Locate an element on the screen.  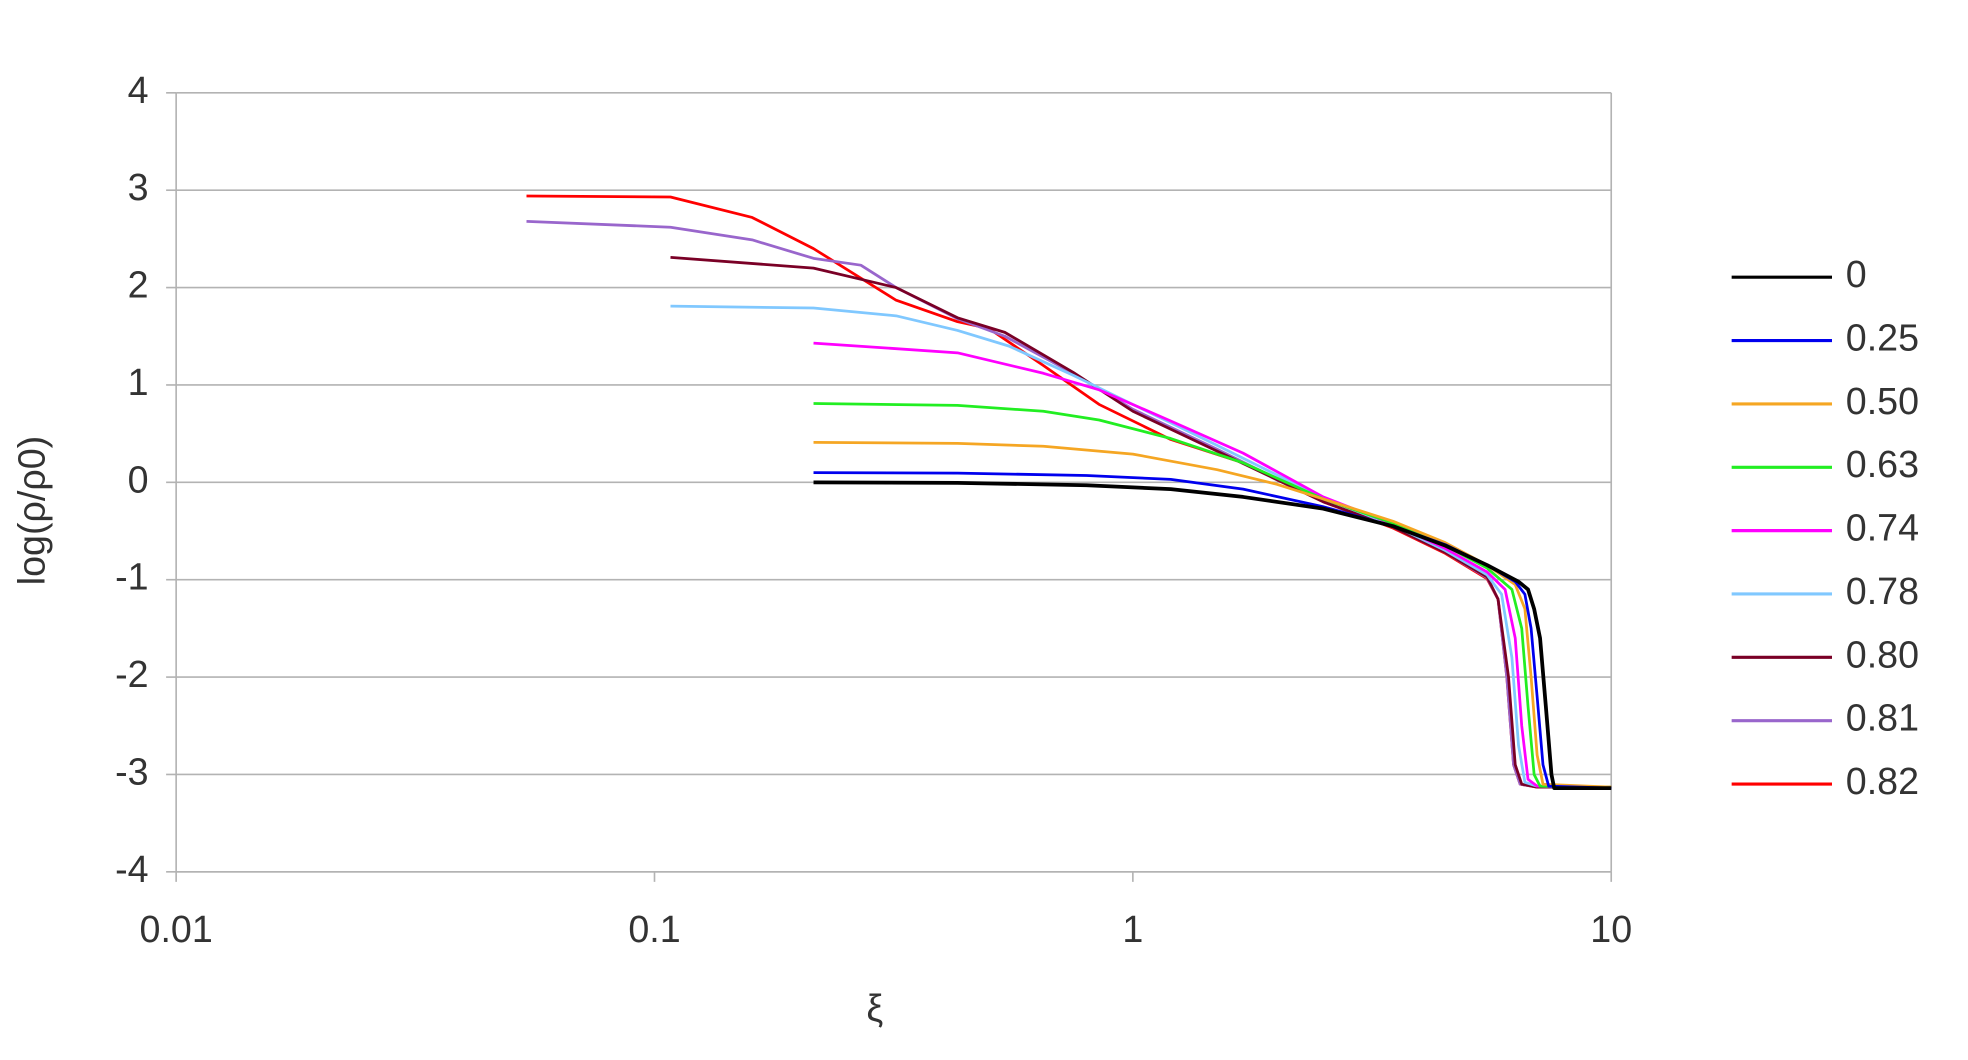
y-tick-label: 1 is located at coordinates (138, 382).